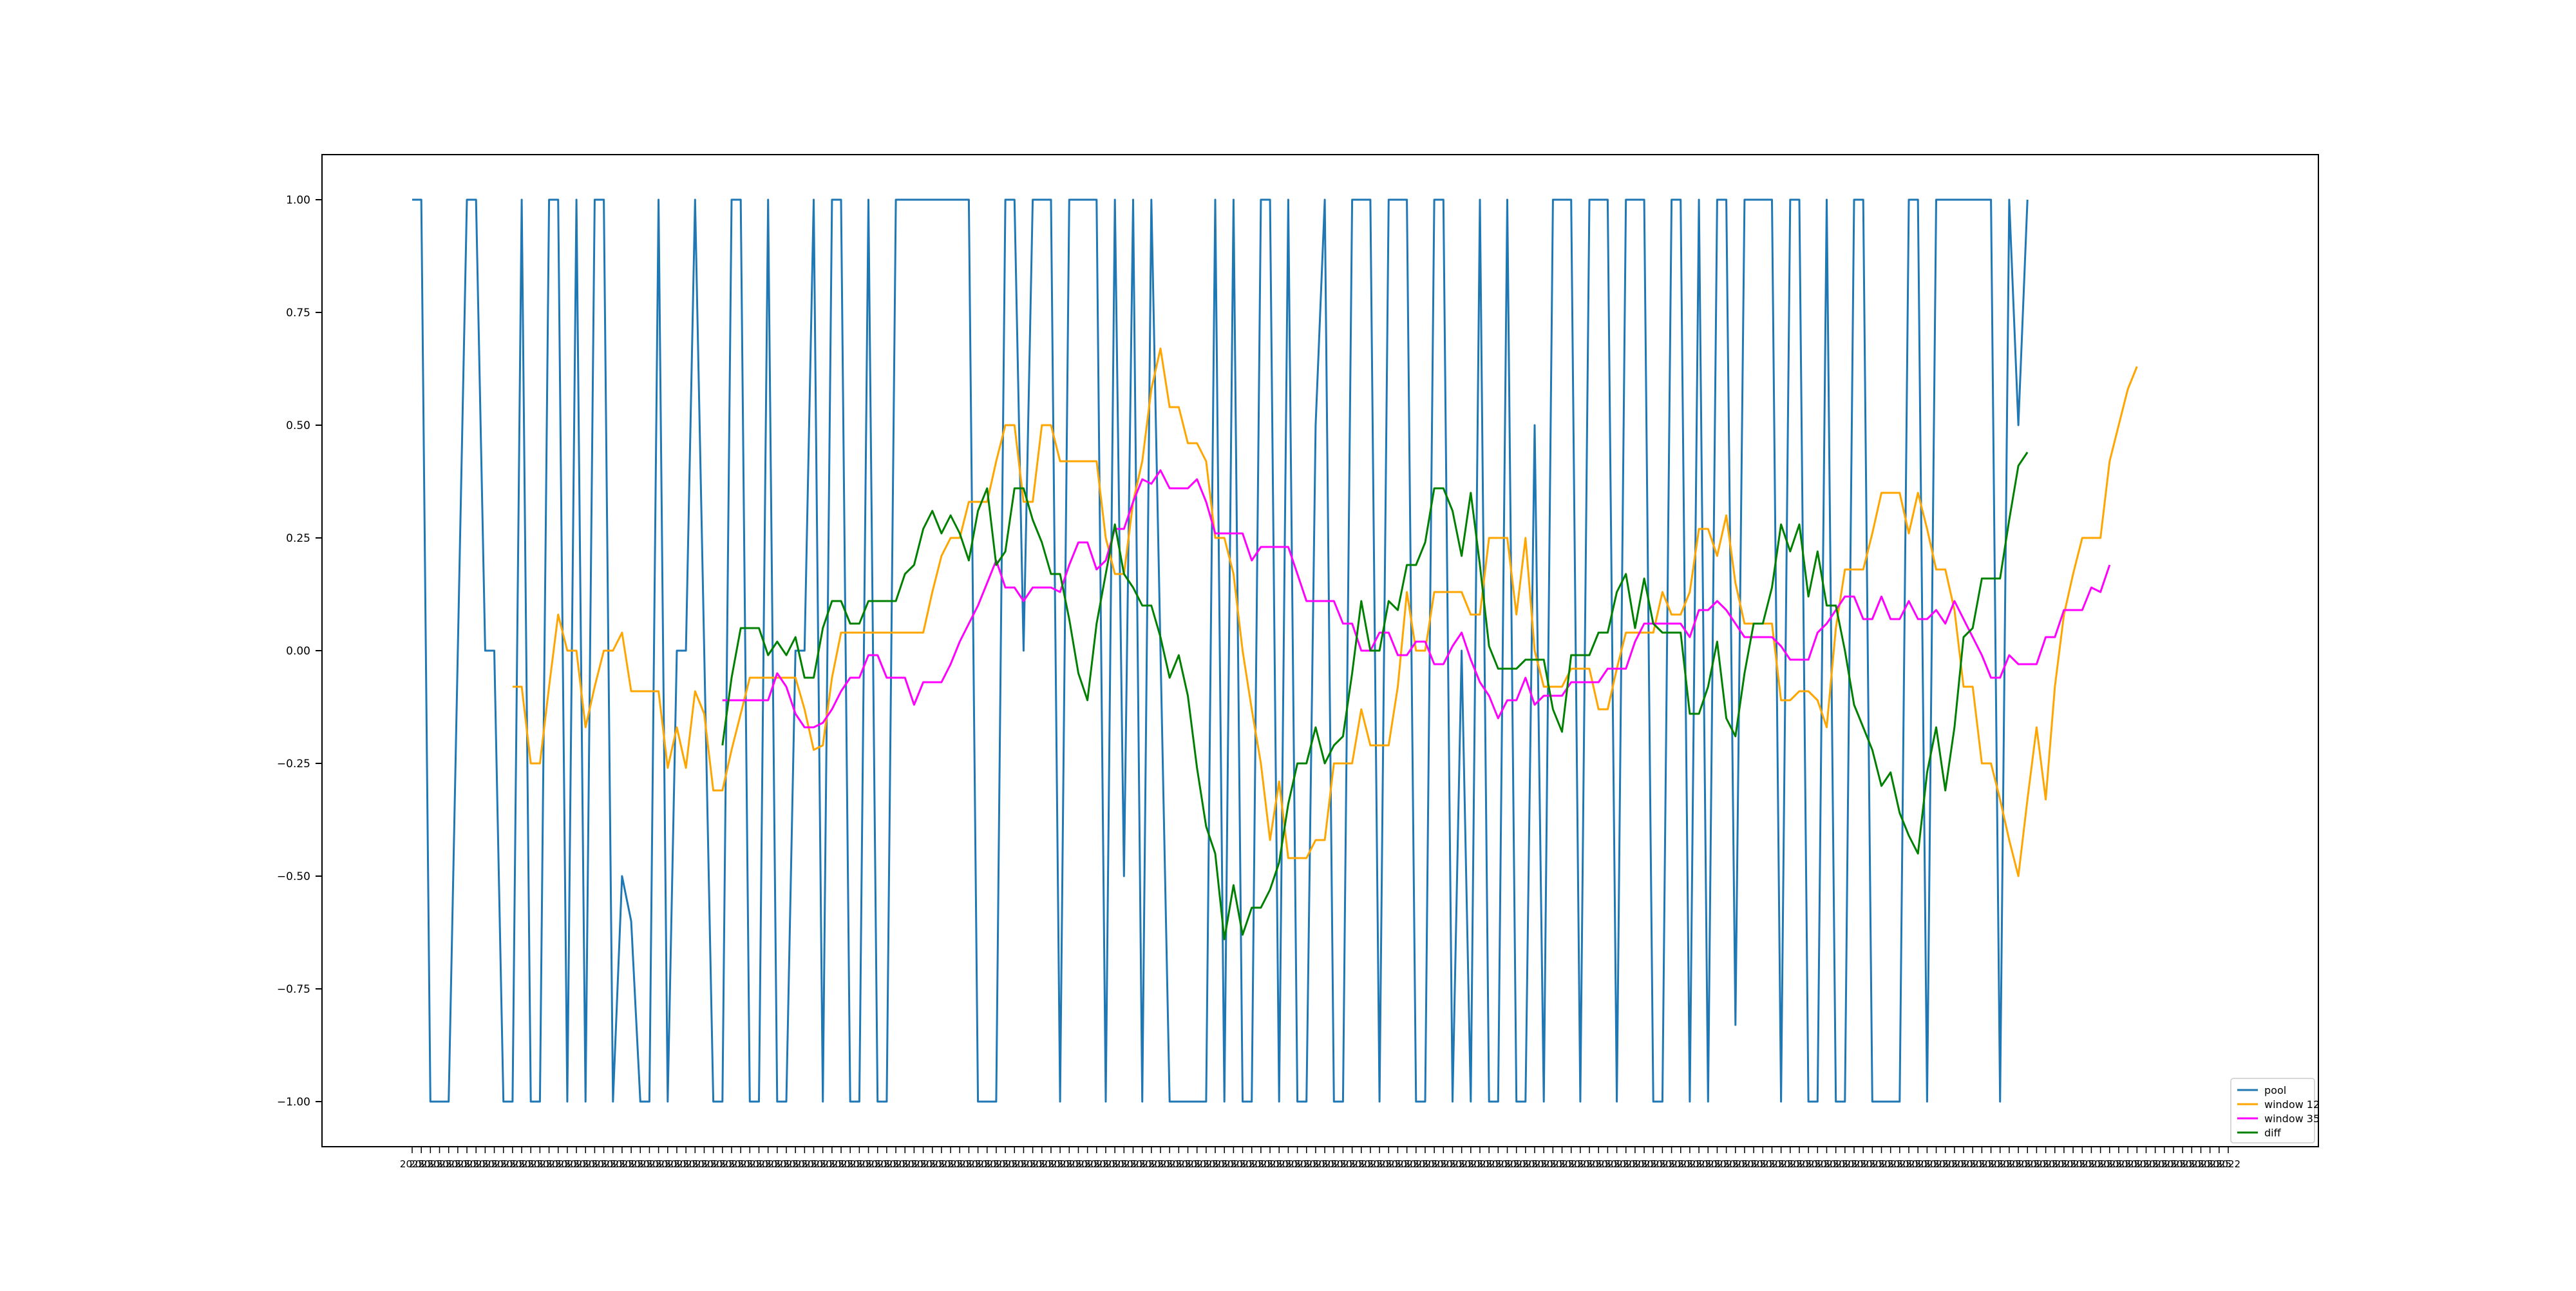  I want to click on legend: pool window 12 window 35 diff, so click(2275, 1110).